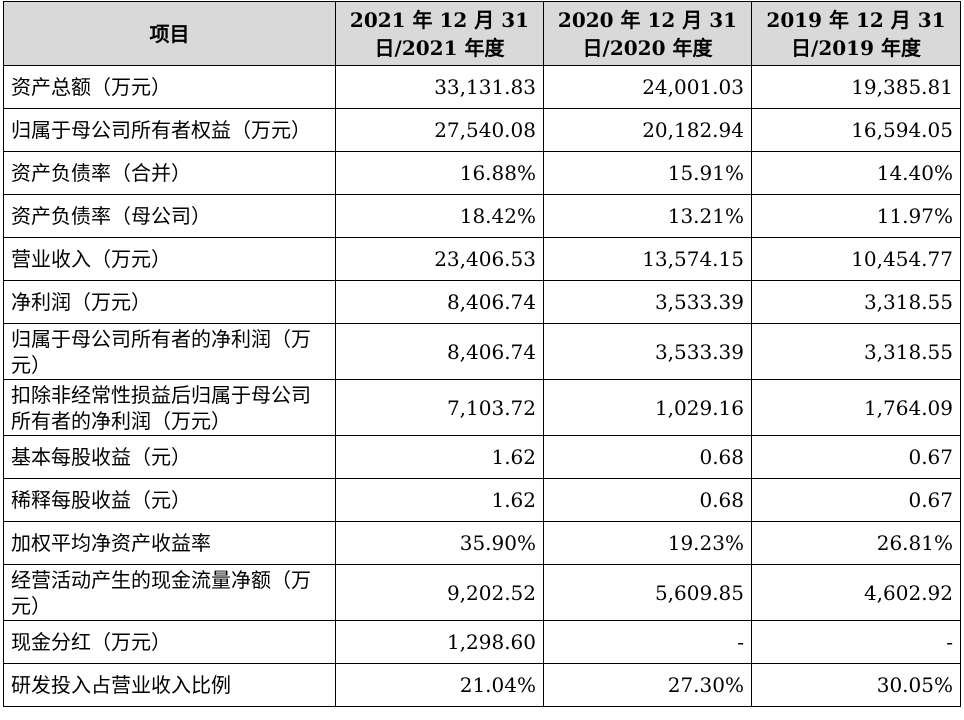  Describe the element at coordinates (169, 351) in the screenshot. I see `row-label: 归属于母公司所有者的净利润（万元）` at that location.